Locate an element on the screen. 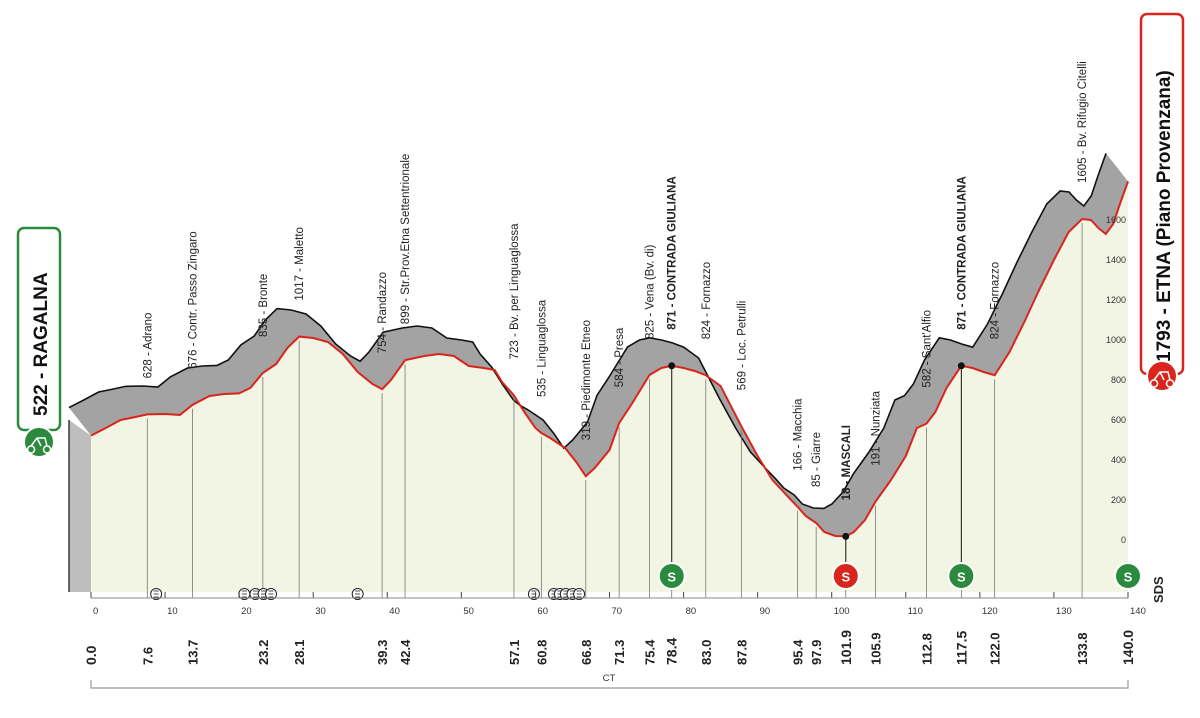 This screenshot has height=718, width=1200. km-distance-label: 97.9 is located at coordinates (816, 652).